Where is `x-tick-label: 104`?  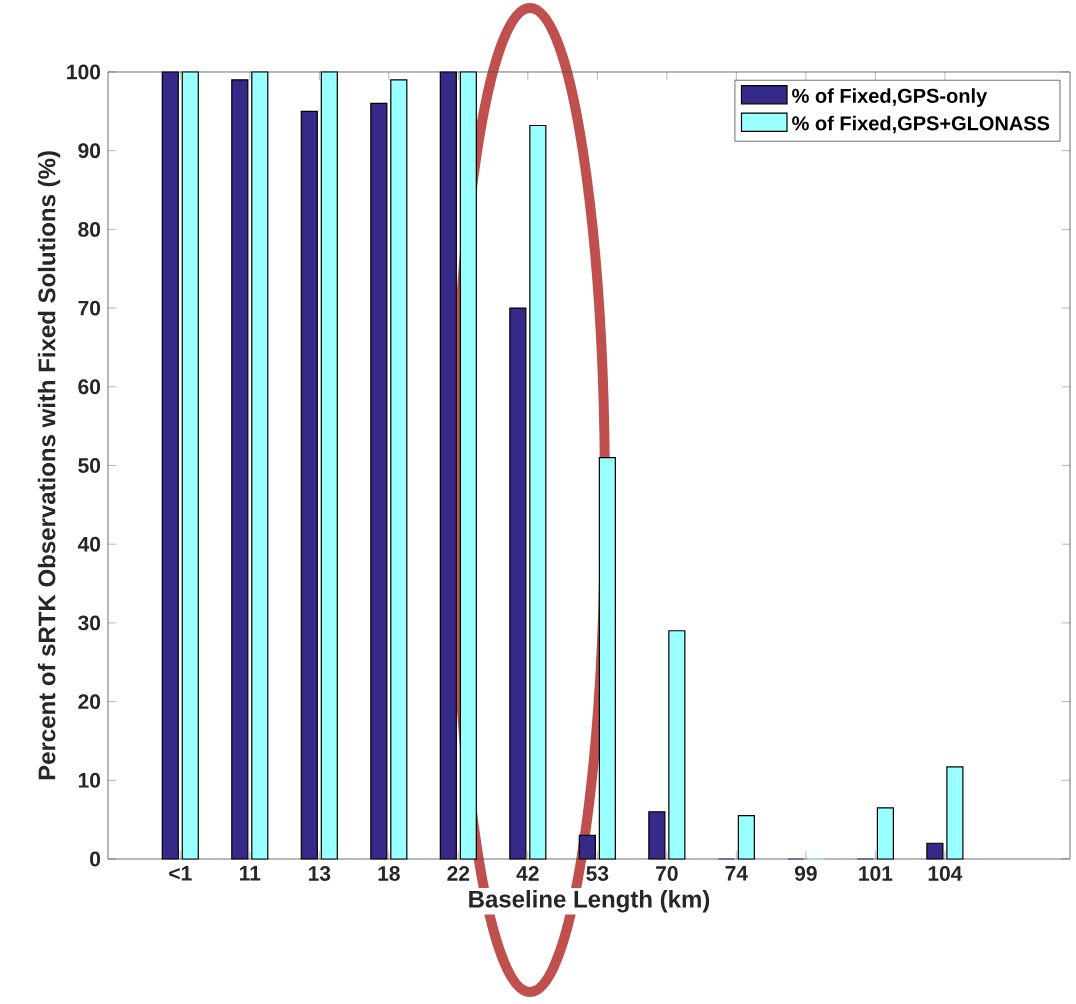
x-tick-label: 104 is located at coordinates (945, 873).